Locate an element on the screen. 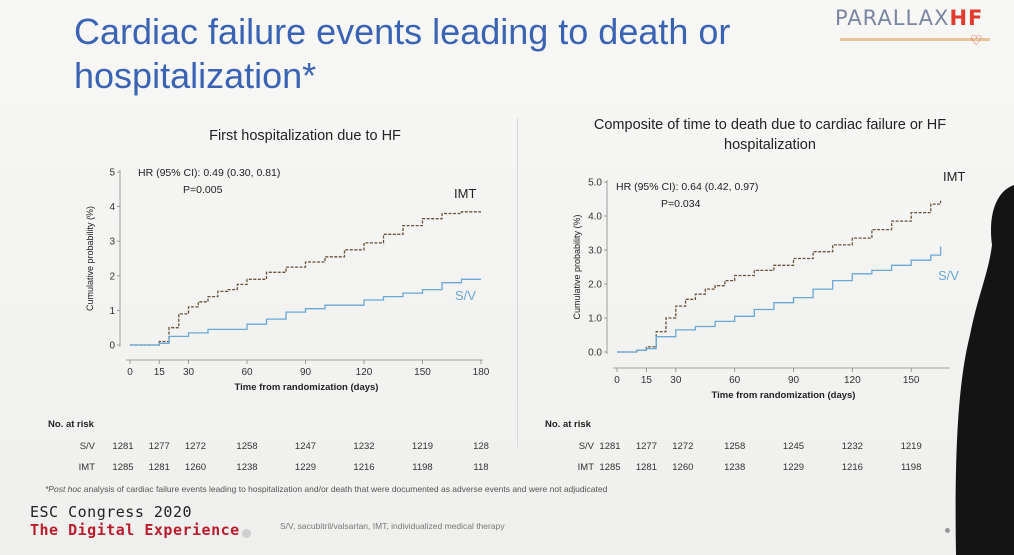 The width and height of the screenshot is (1014, 555). chart1-risk-value: 1198 is located at coordinates (422, 467).